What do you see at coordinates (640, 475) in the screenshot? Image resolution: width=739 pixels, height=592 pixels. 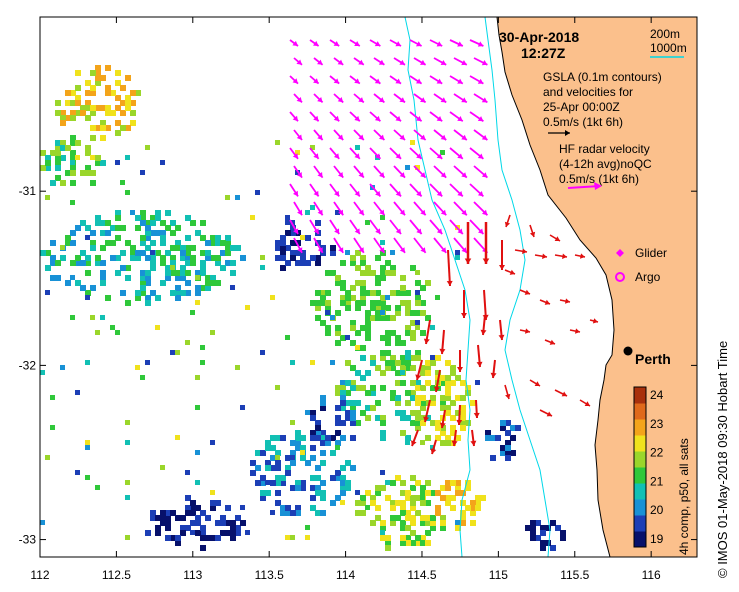 I see `colorbar-swatch` at bounding box center [640, 475].